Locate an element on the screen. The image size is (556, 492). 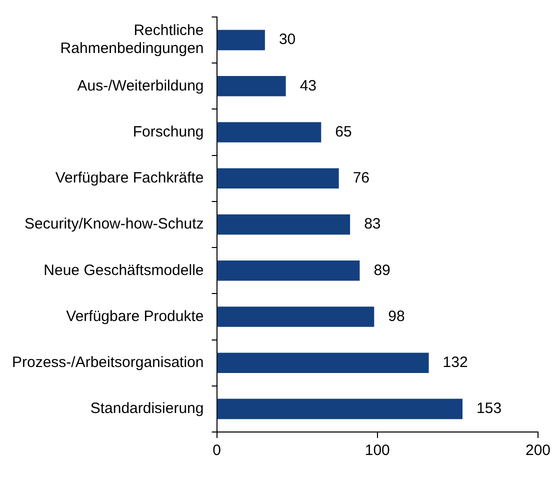
data-label: 132 is located at coordinates (455, 362).